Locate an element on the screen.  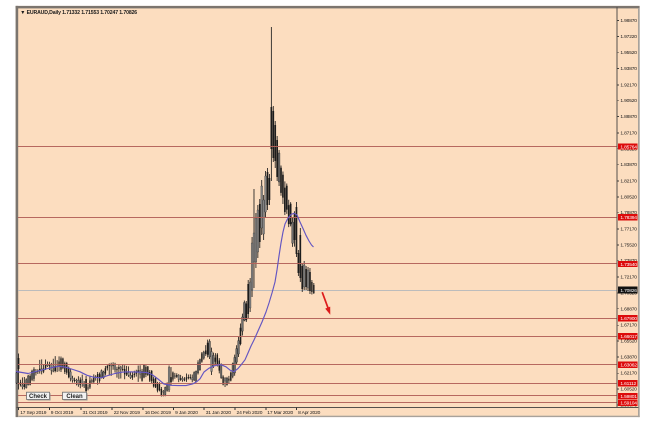
svg-text: 17 Mar 2020 is located at coordinates (280, 413).